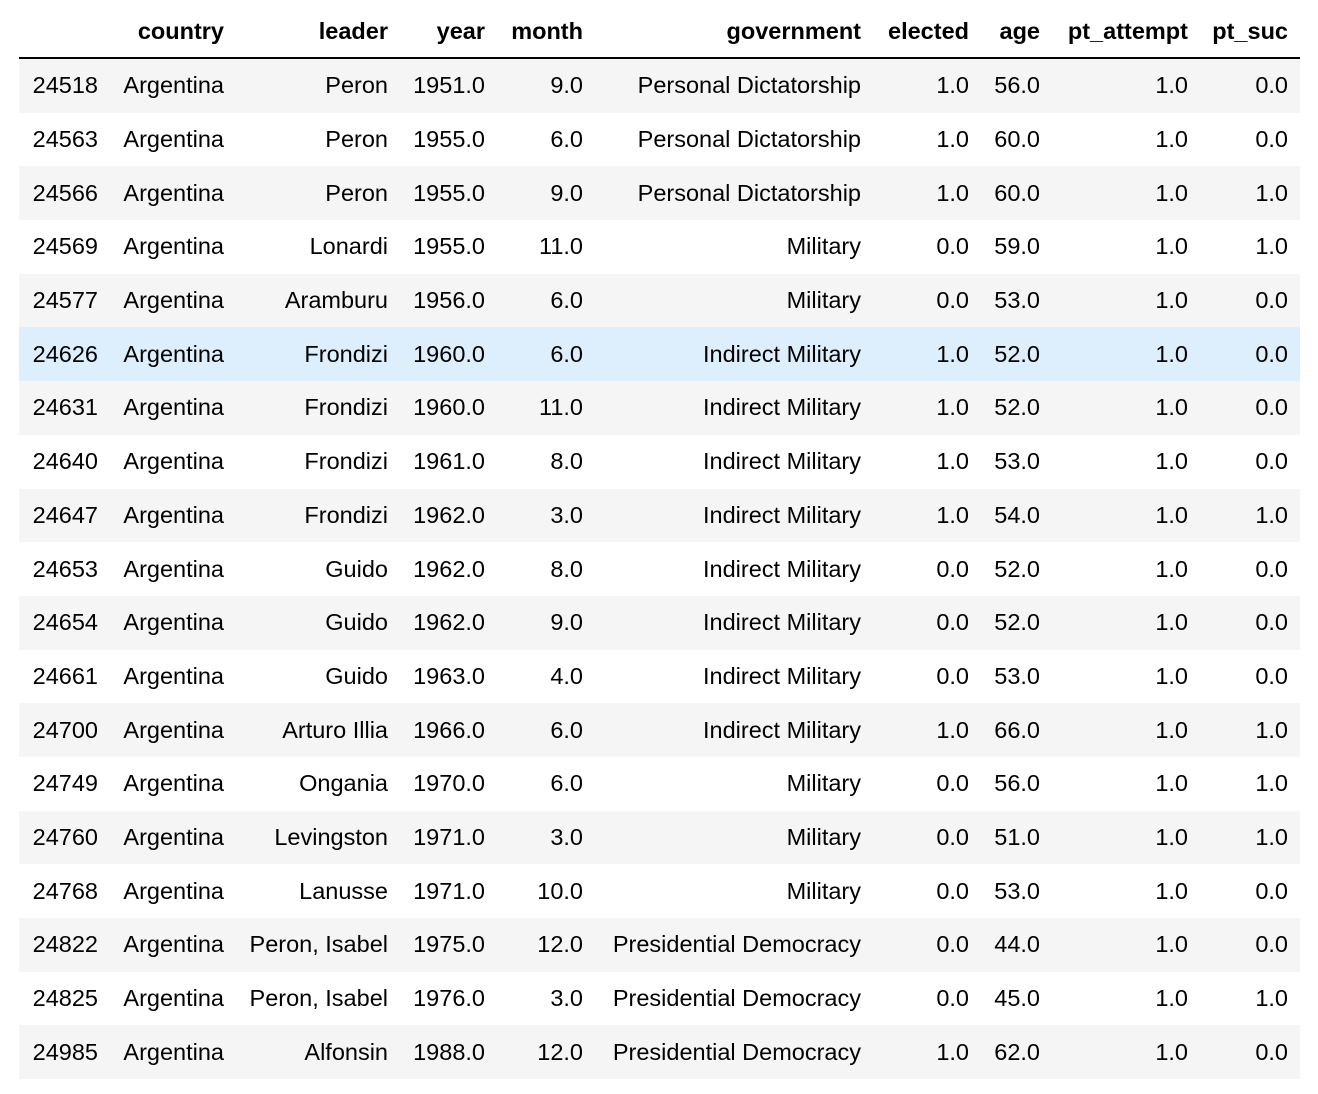  Describe the element at coordinates (736, 944) in the screenshot. I see `cell-government: Presidential Democracy` at that location.